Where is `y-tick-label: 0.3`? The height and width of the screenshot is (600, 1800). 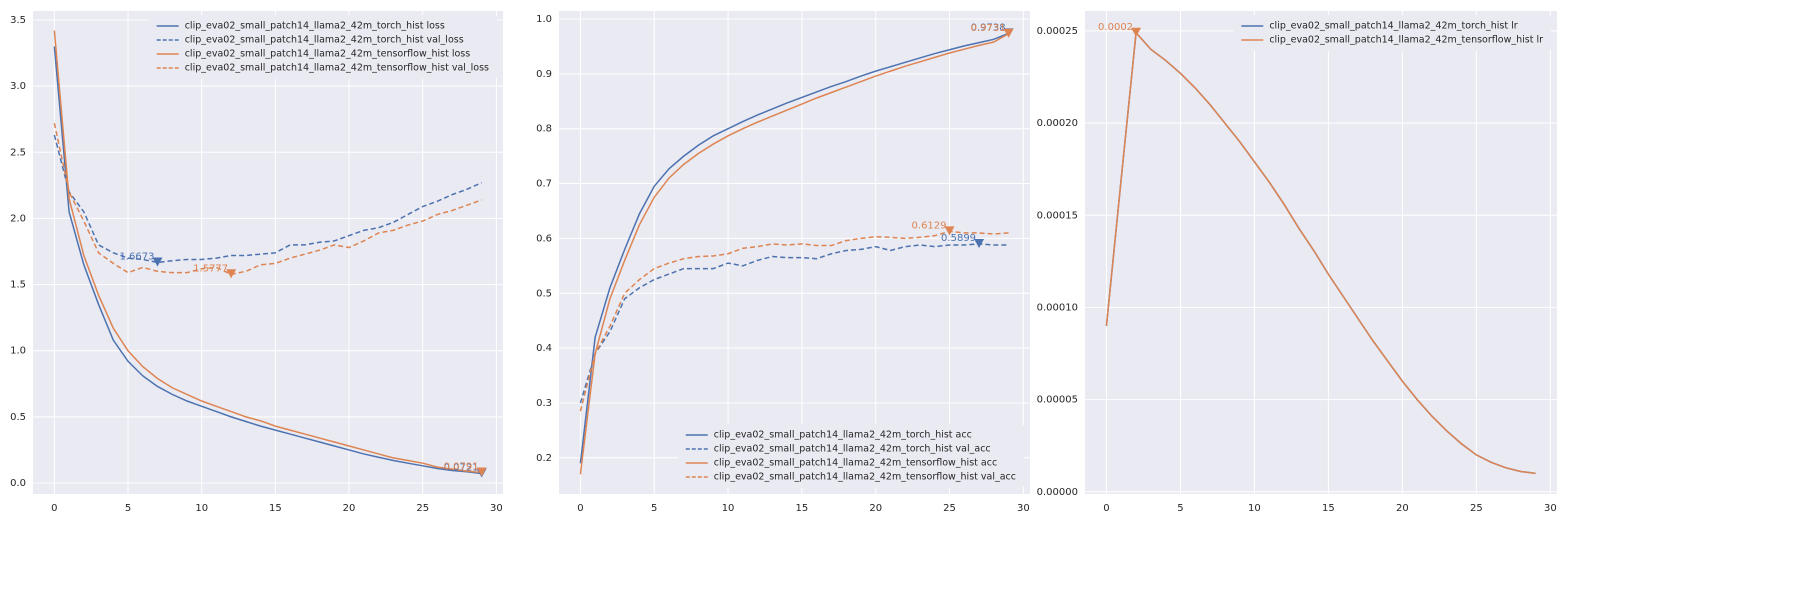
y-tick-label: 0.3 is located at coordinates (544, 403).